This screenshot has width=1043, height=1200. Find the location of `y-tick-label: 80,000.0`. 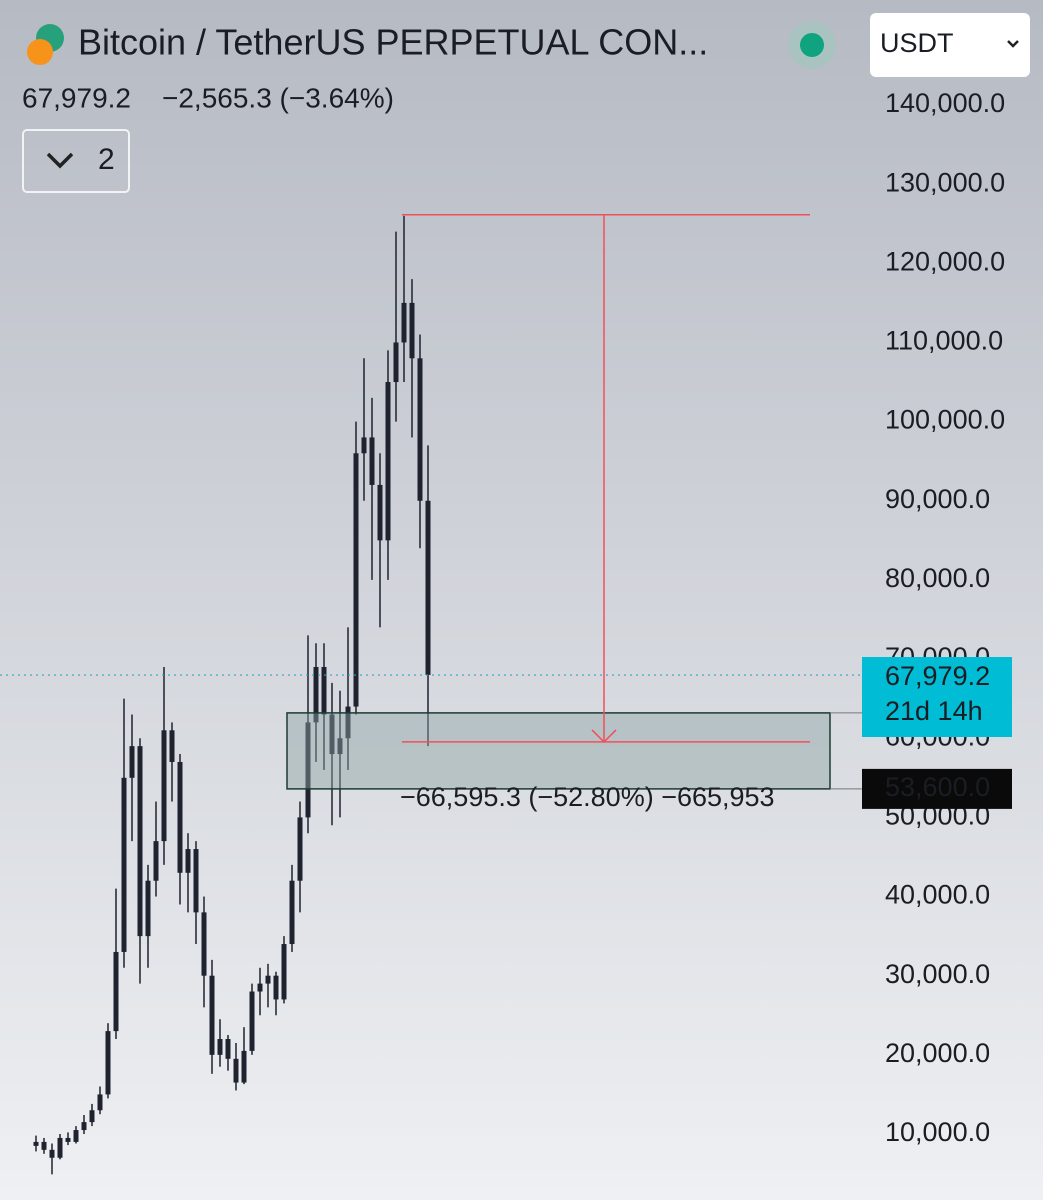

y-tick-label: 80,000.0 is located at coordinates (937, 578).